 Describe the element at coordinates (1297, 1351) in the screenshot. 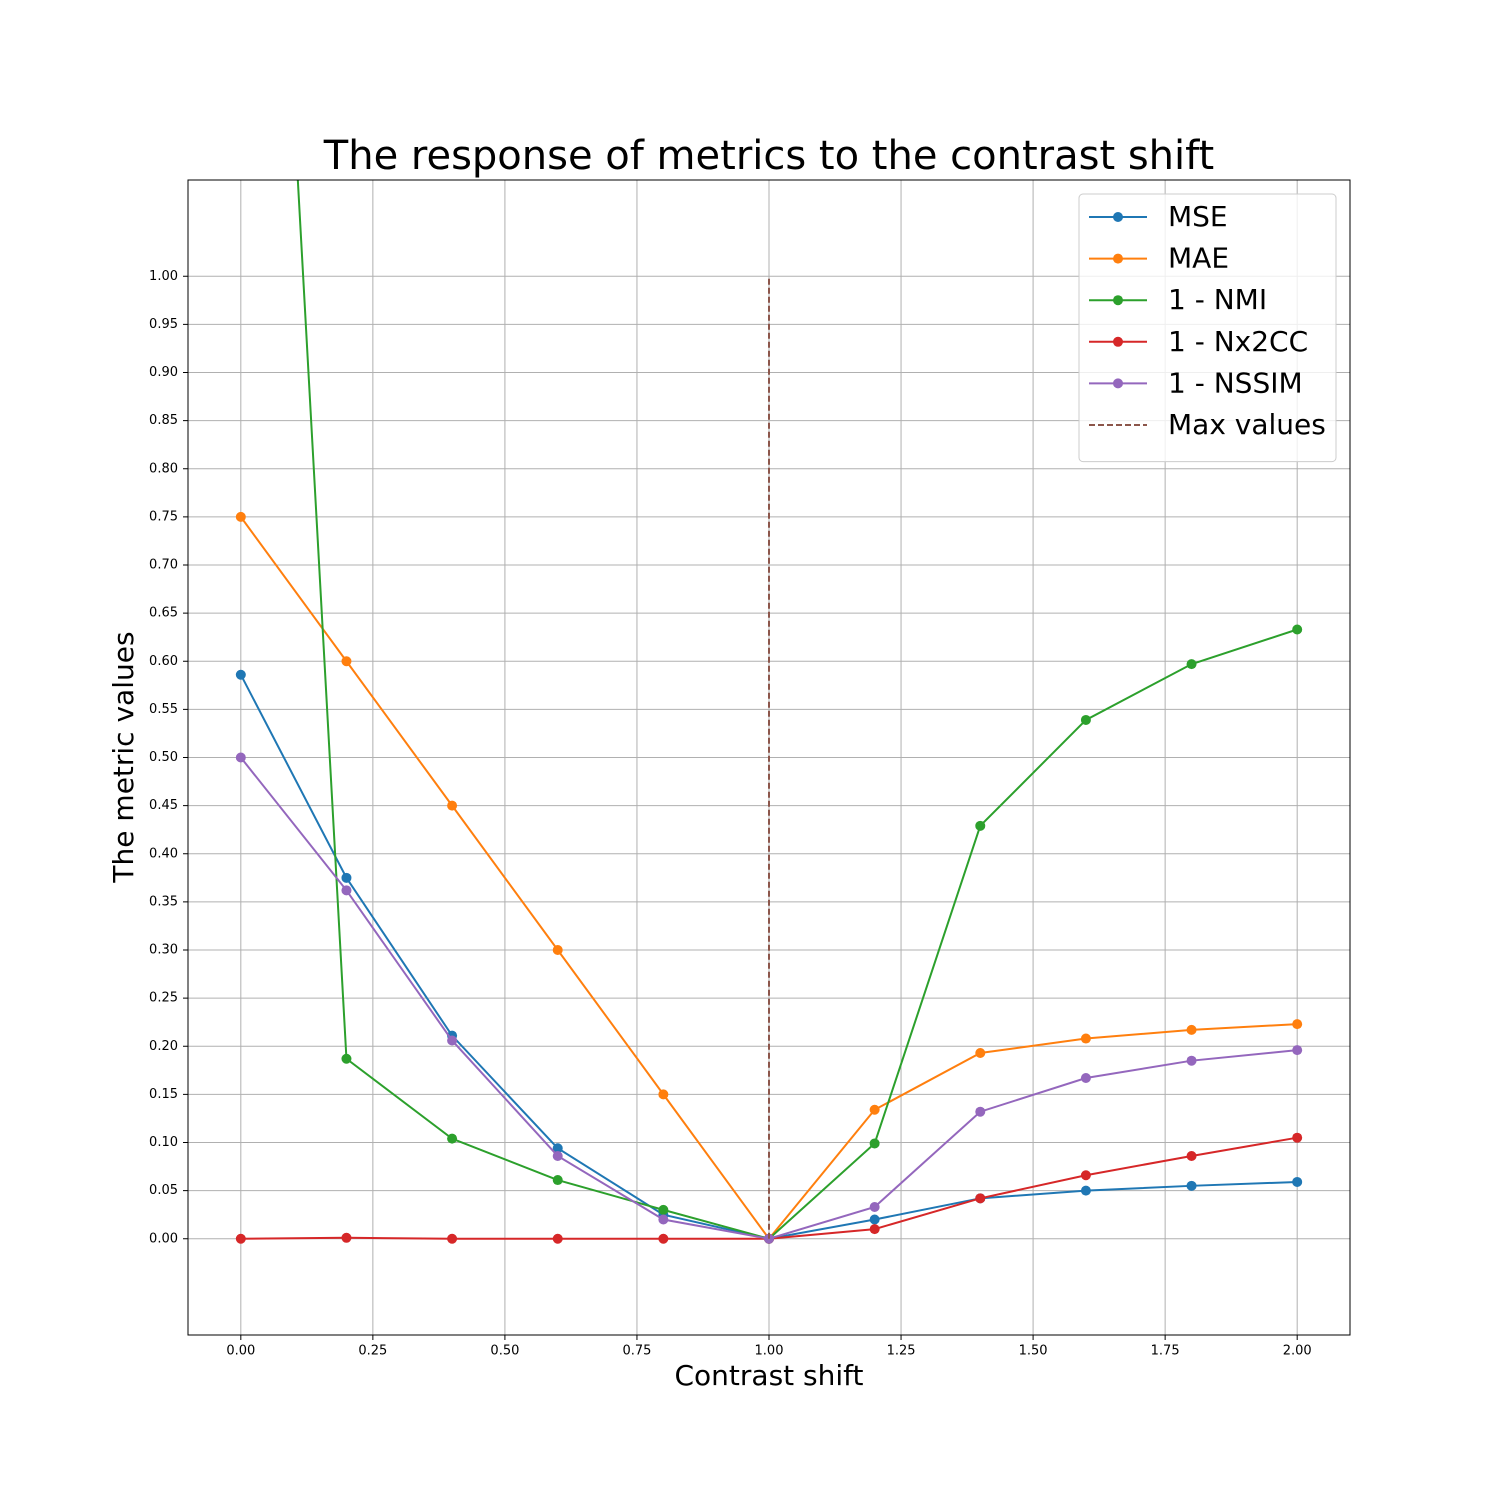

I see `x-tick-label: 2.00` at that location.